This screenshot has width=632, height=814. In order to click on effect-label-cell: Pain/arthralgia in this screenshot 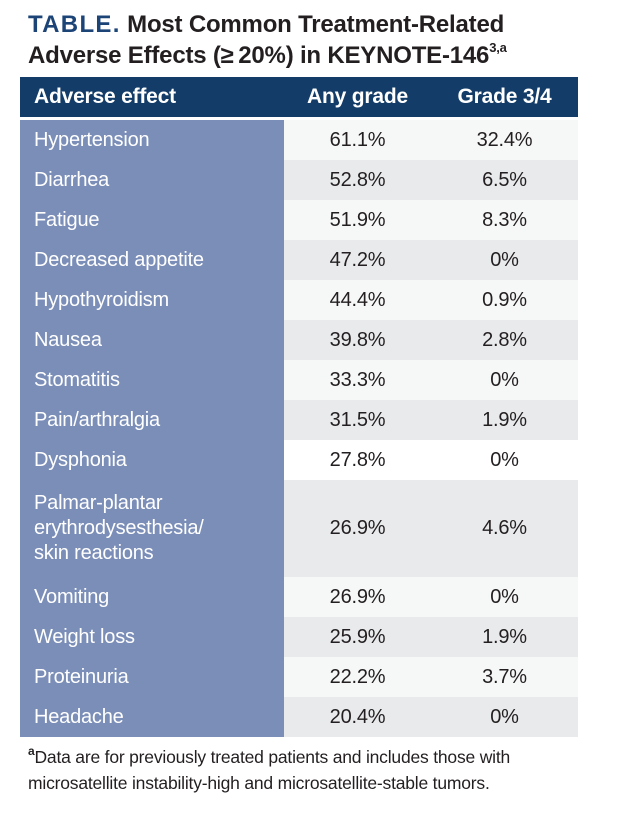, I will do `click(152, 420)`.